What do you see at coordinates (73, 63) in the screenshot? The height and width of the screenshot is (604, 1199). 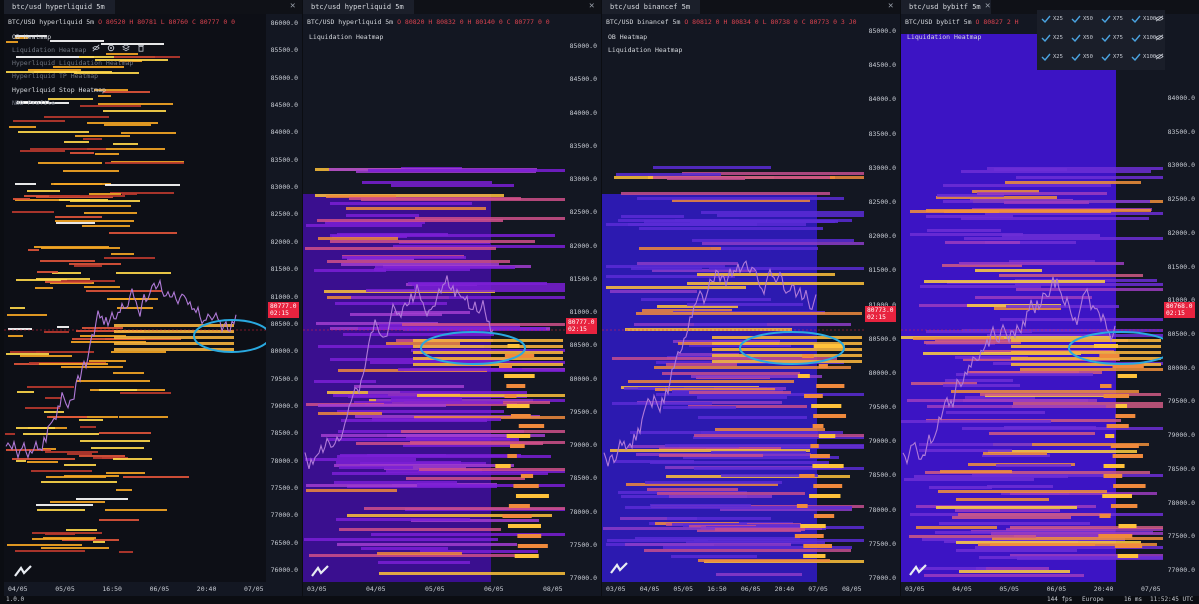 I see `layer-hyperliquid-liquidation-heatmap: Hyperliquid Liquidation Heatmap` at bounding box center [73, 63].